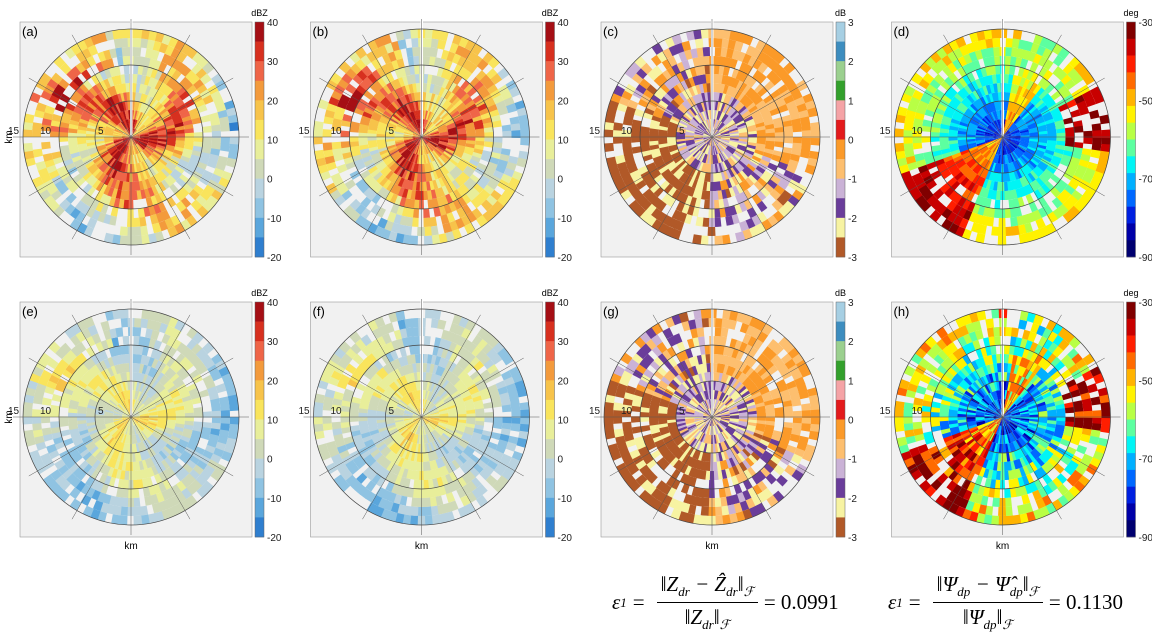  Describe the element at coordinates (723, 136) in the screenshot. I see `radar-panel: 15105(c)3210-1-2-3dB` at that location.